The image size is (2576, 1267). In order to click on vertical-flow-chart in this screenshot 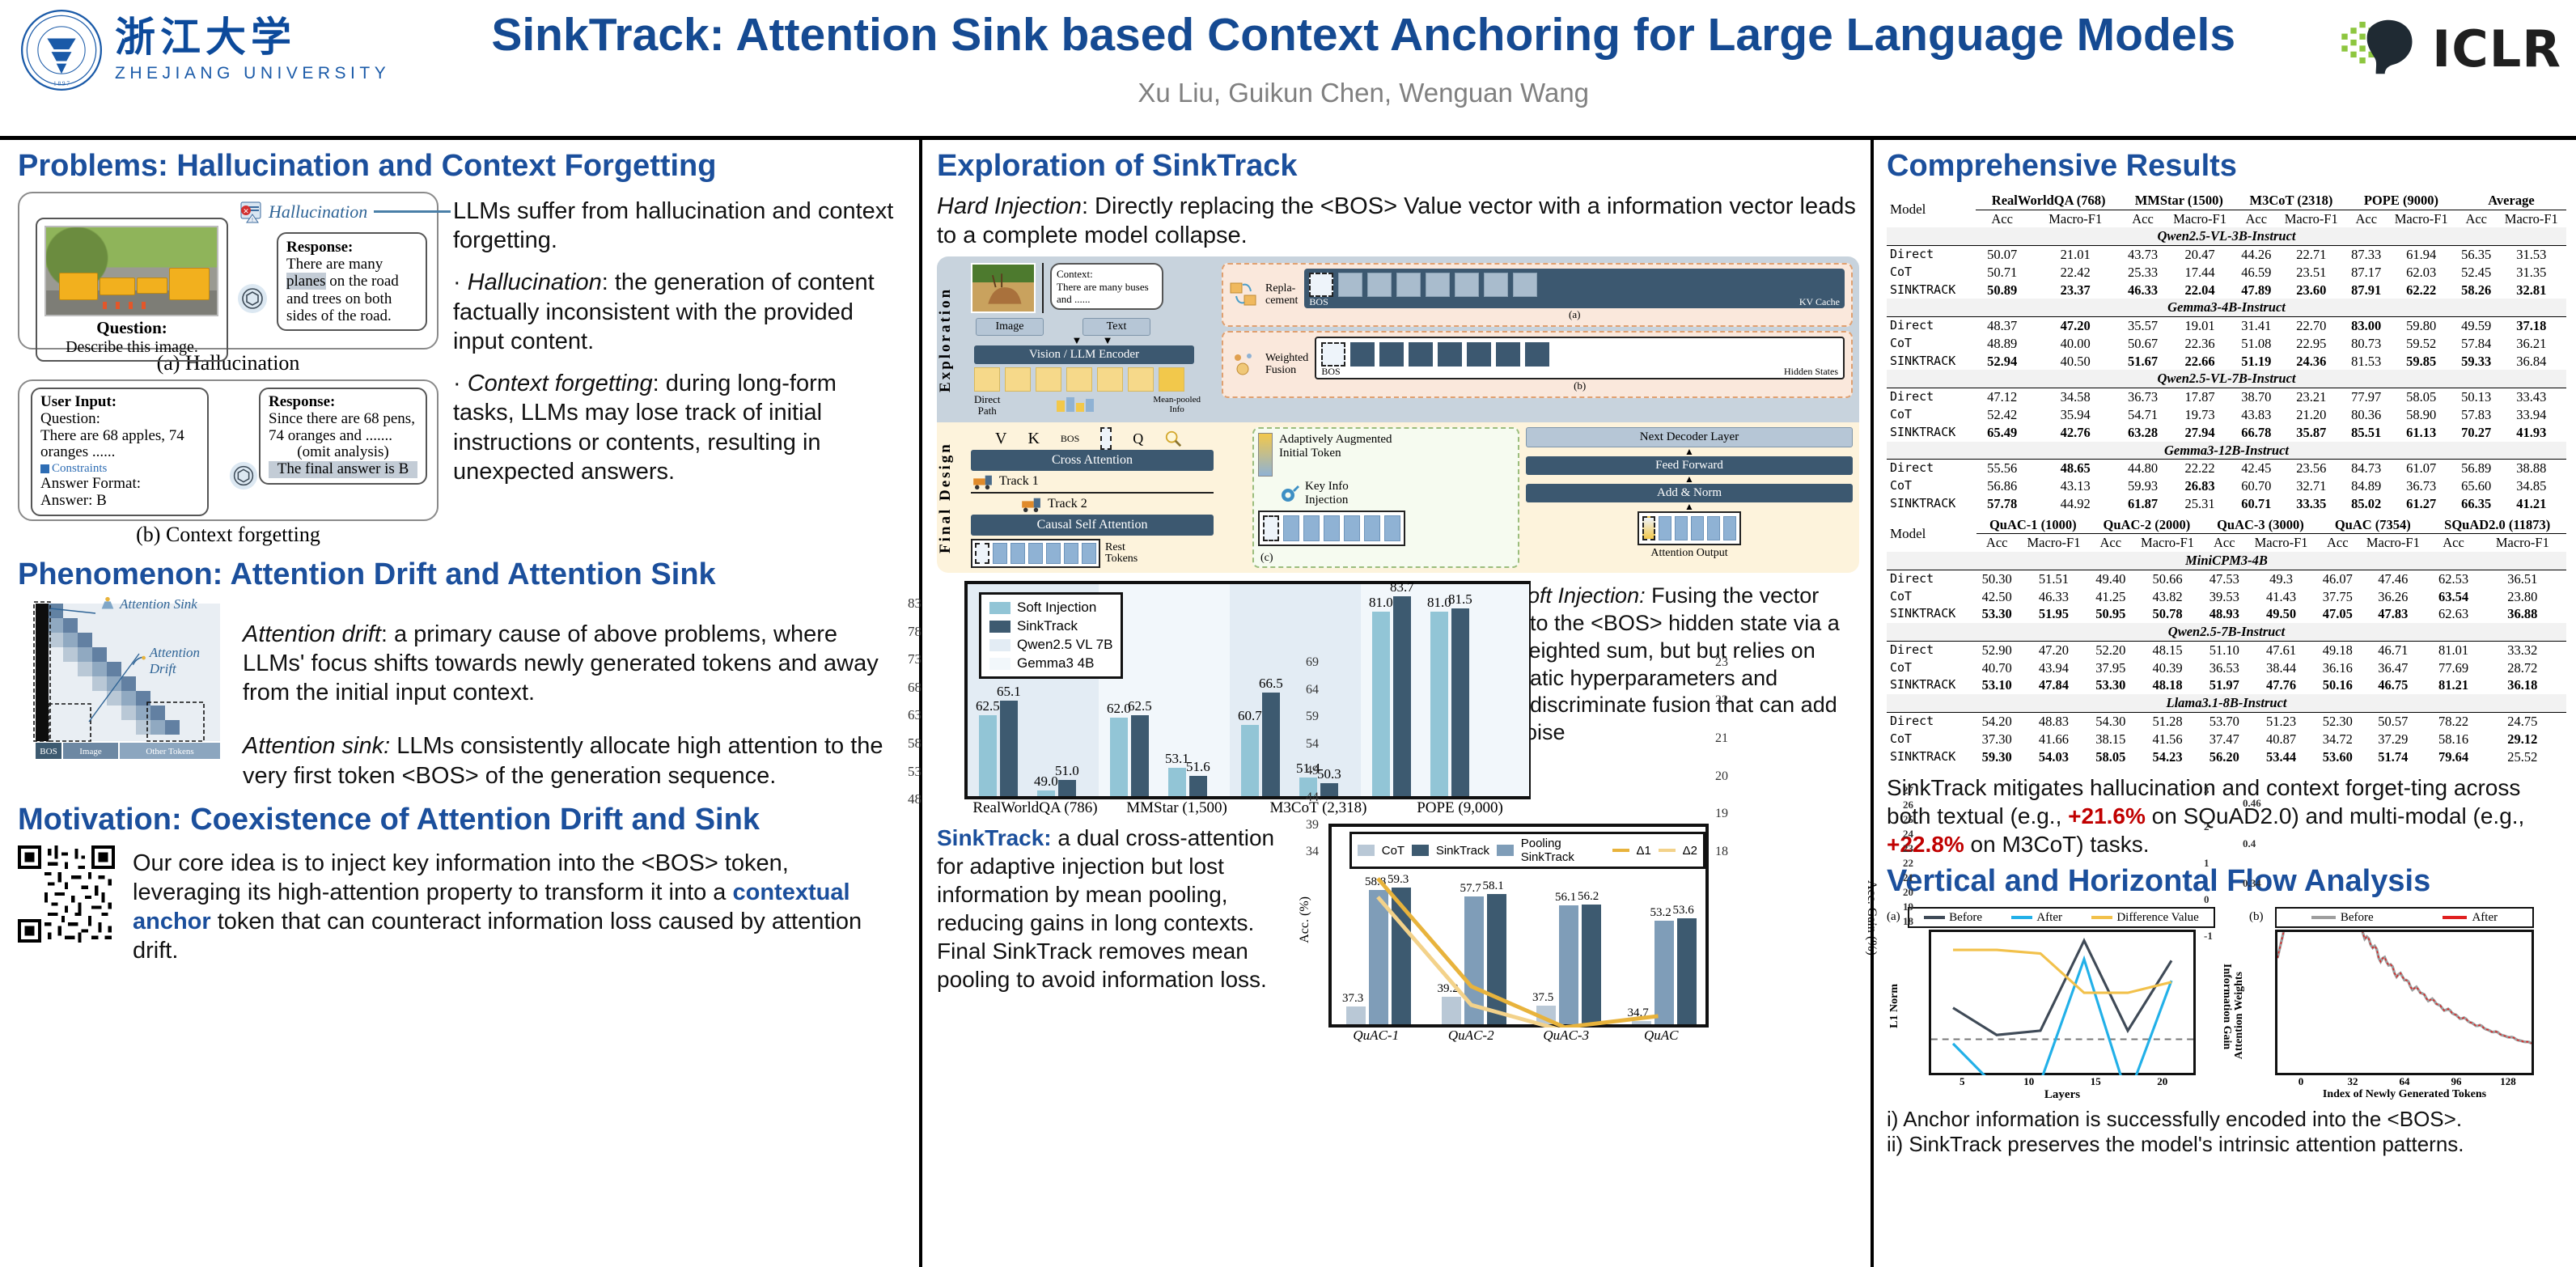, I will do `click(2062, 1003)`.